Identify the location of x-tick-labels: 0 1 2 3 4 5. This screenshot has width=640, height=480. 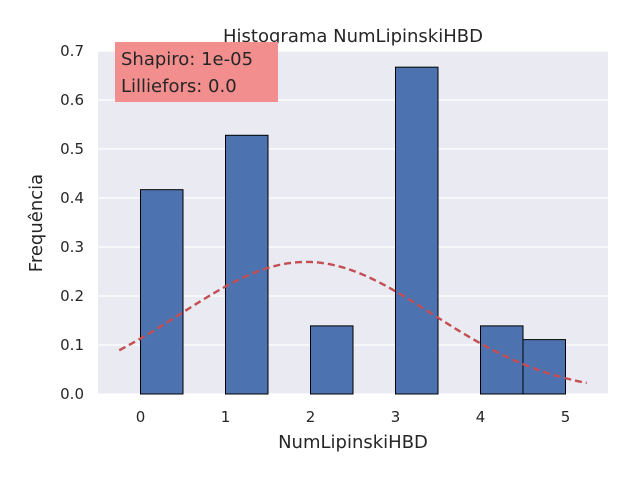
(353, 417).